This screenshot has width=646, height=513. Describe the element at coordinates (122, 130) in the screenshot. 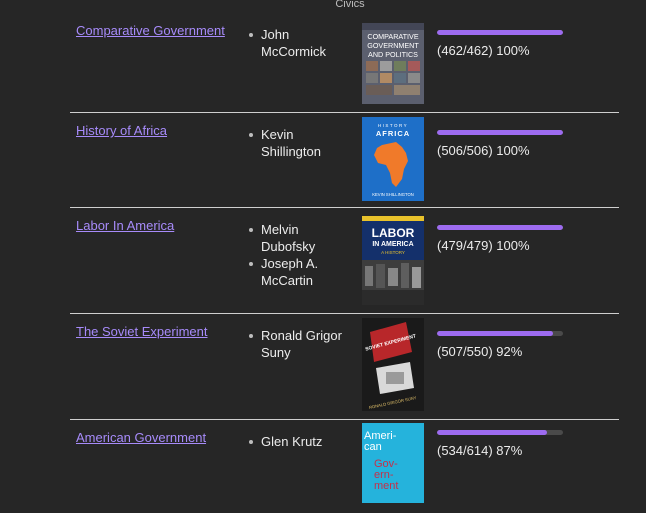

I see `book-title-link: History of Africa` at that location.